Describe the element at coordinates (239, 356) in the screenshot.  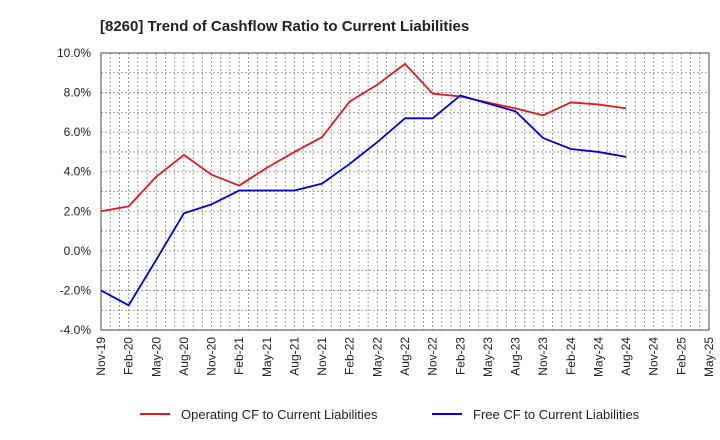
I see `x-tick-label: Feb-21` at that location.